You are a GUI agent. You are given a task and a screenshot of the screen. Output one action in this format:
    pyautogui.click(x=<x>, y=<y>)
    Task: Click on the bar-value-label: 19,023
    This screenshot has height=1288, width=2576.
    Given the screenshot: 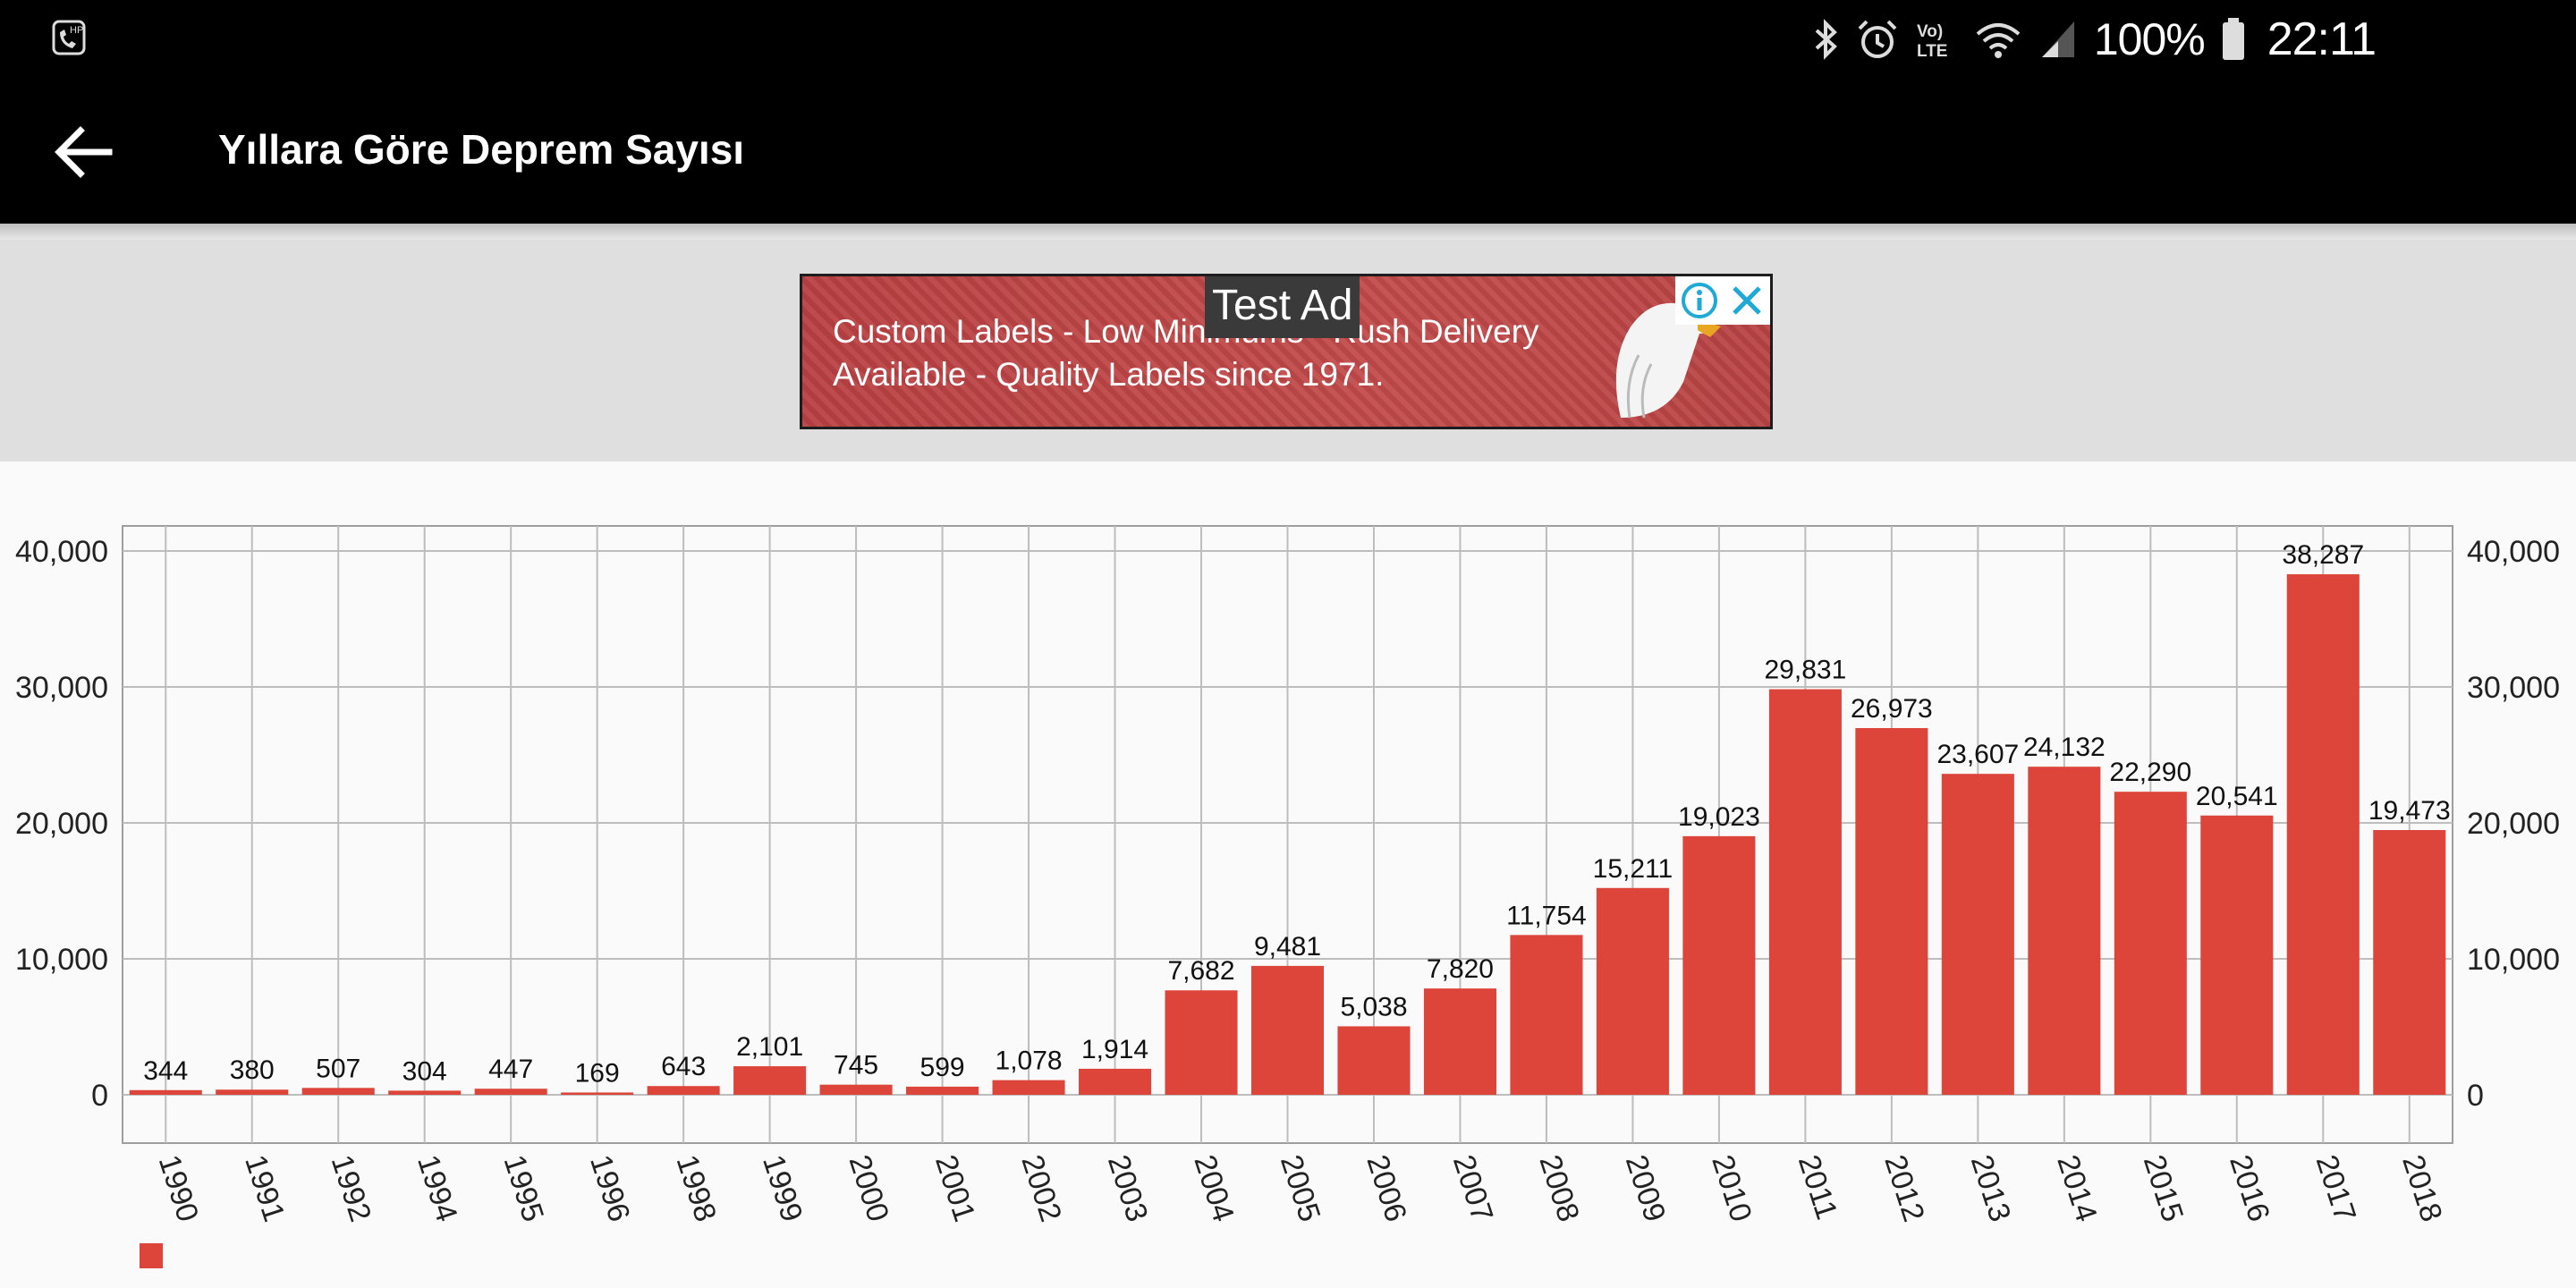 What is the action you would take?
    pyautogui.click(x=1719, y=817)
    